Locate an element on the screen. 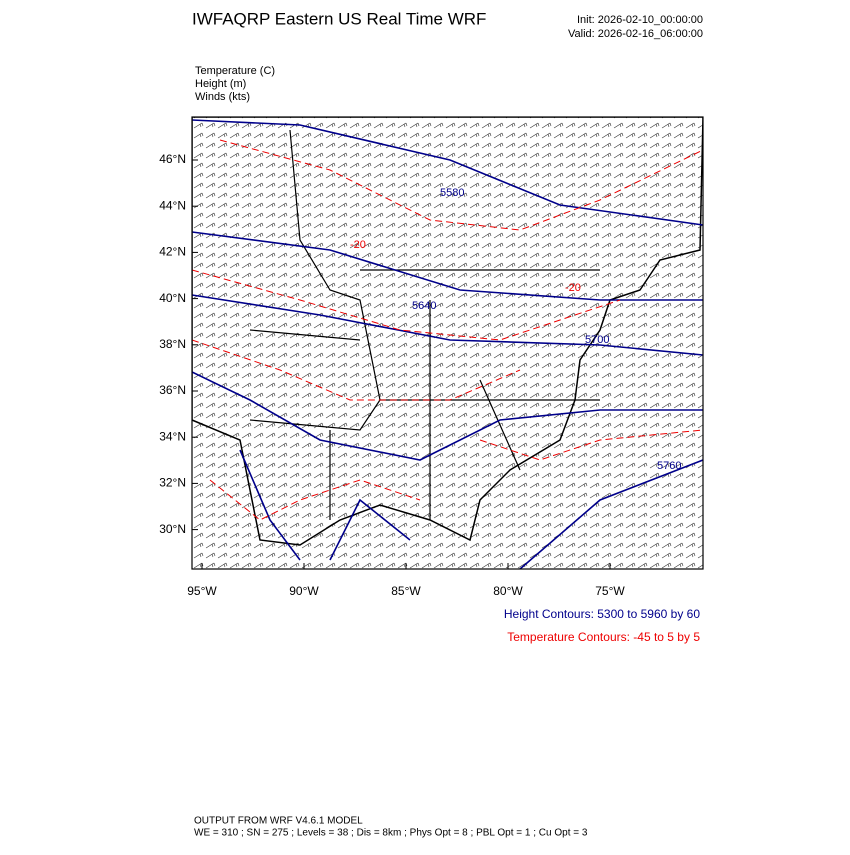  height-contour-label: 5700 is located at coordinates (597, 340).